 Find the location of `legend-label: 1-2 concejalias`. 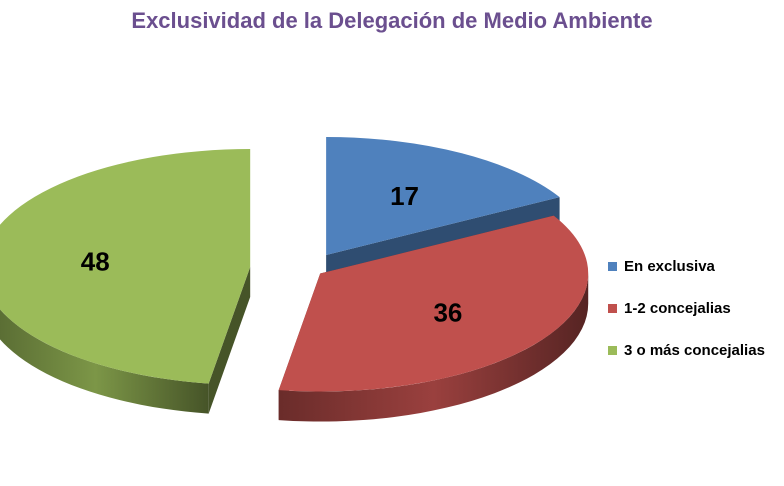

legend-label: 1-2 concejalias is located at coordinates (677, 308).